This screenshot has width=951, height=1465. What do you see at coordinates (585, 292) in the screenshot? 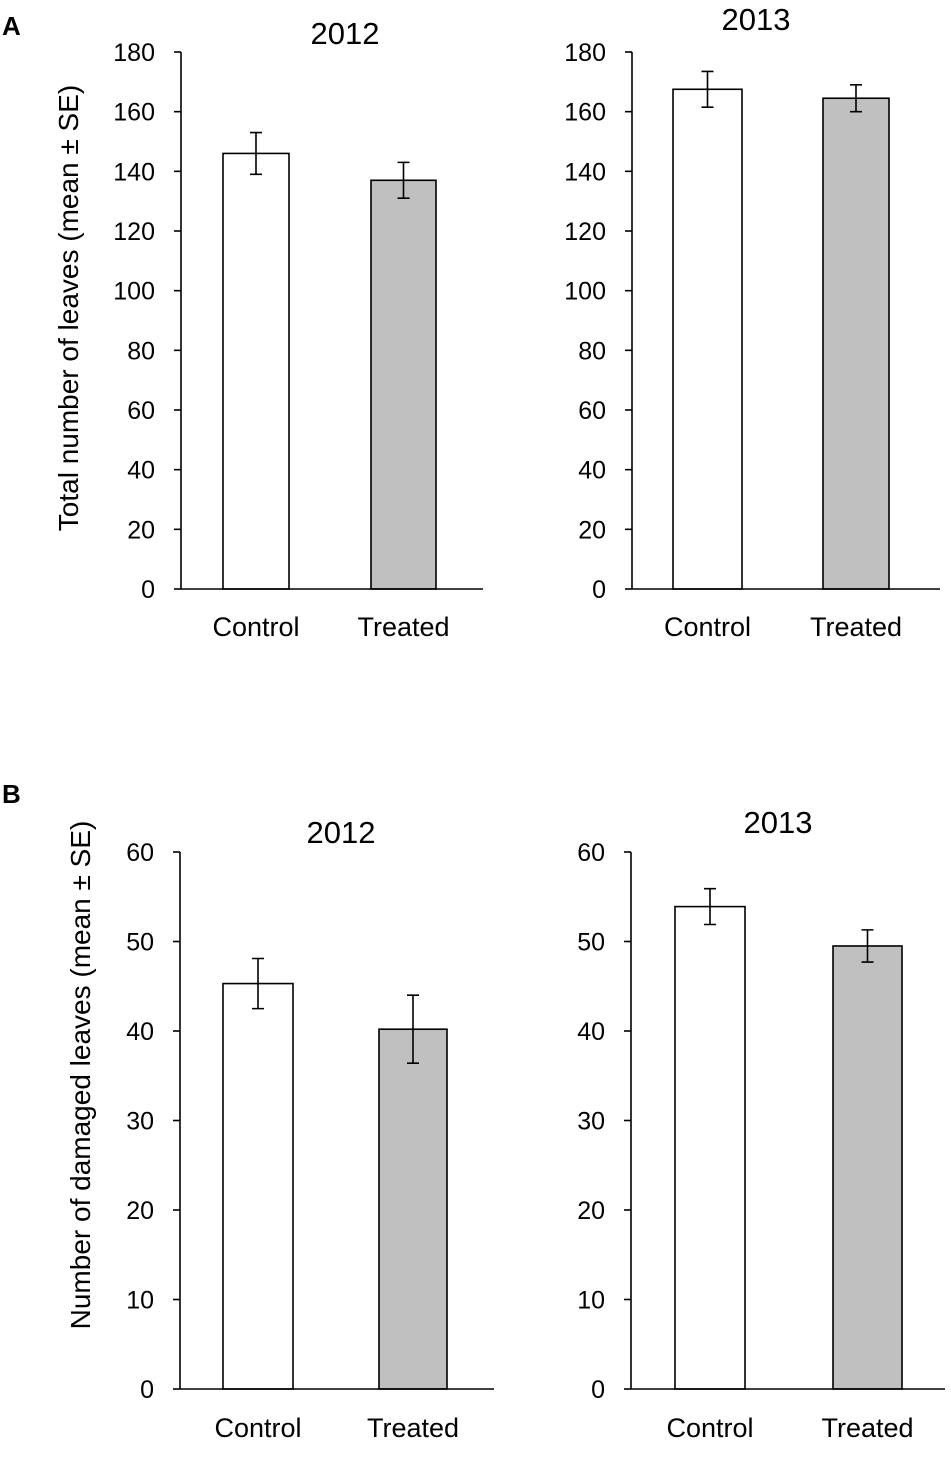
I see `panel-a-2013-y-tick-label-100: 100` at bounding box center [585, 292].